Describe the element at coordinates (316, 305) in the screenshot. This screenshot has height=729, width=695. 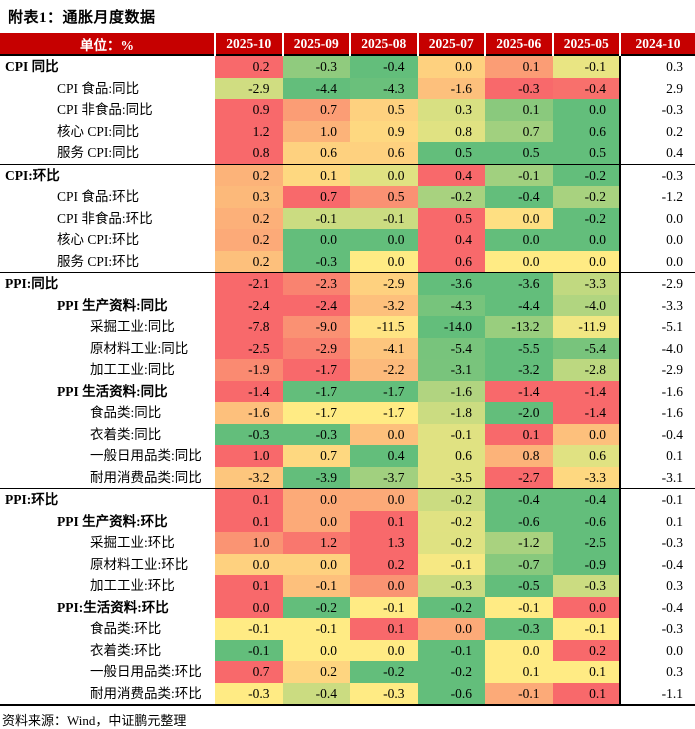
I see `value-cell: -2.4` at that location.